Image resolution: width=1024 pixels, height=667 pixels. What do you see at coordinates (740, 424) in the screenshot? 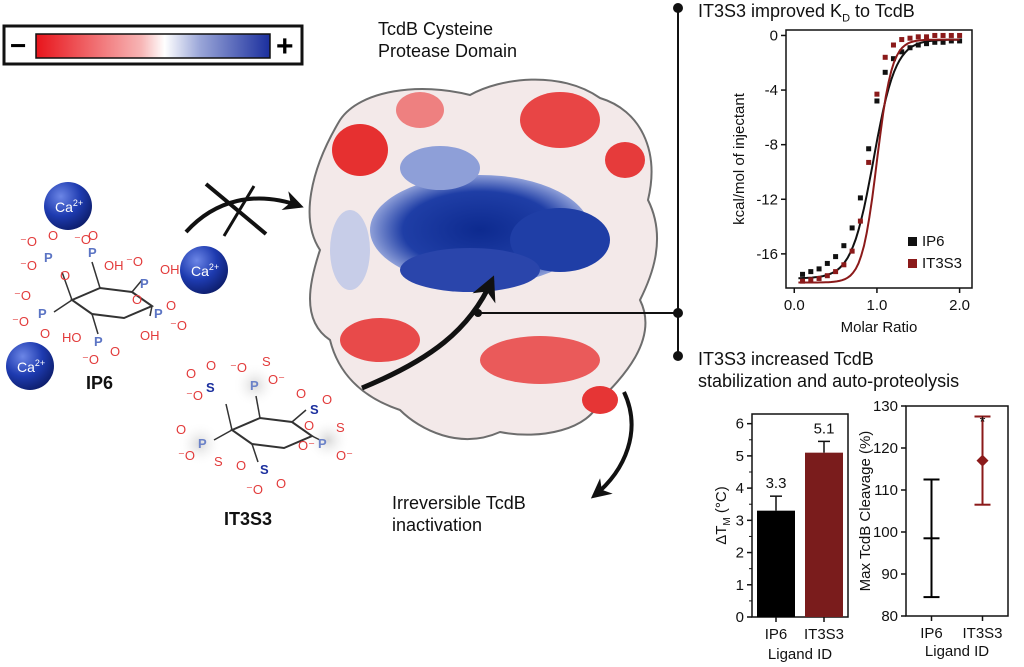
I see `tm-ytick-label: 6` at bounding box center [740, 424].